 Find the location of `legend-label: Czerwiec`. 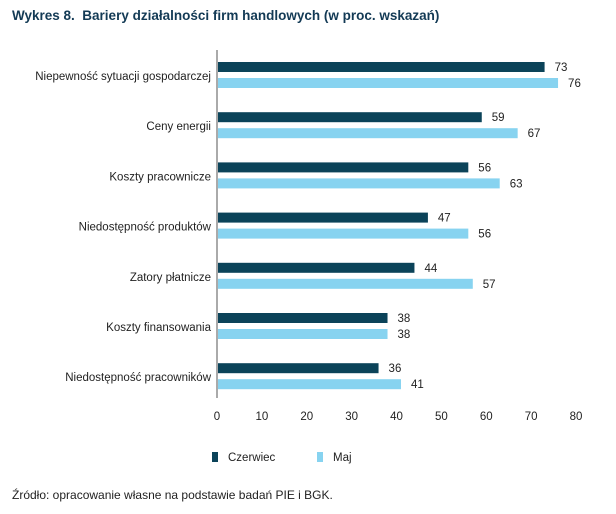

legend-label: Czerwiec is located at coordinates (252, 458).